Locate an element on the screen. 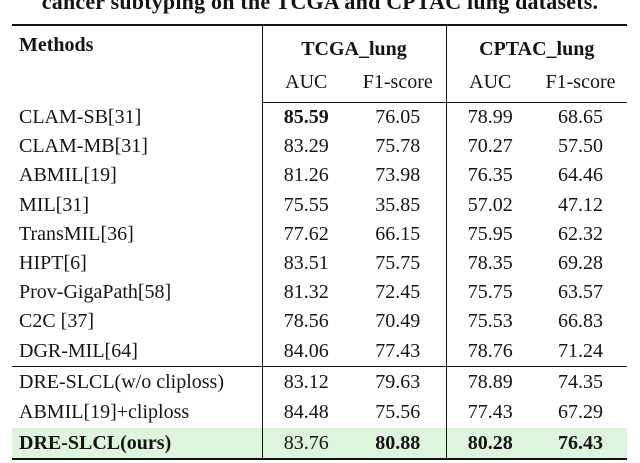 The height and width of the screenshot is (463, 640). subheader-cptac-auc: AUC is located at coordinates (489, 85).